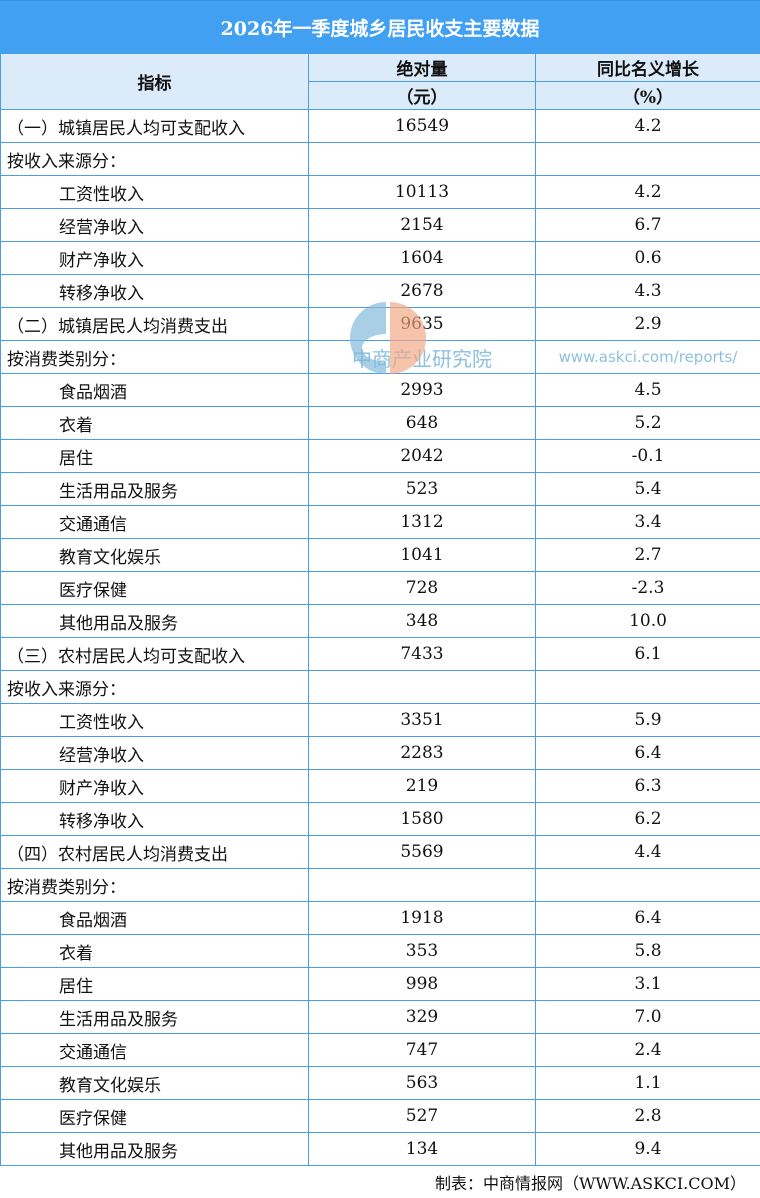 The width and height of the screenshot is (760, 1198). I want to click on row-growth: 2.4, so click(648, 1050).